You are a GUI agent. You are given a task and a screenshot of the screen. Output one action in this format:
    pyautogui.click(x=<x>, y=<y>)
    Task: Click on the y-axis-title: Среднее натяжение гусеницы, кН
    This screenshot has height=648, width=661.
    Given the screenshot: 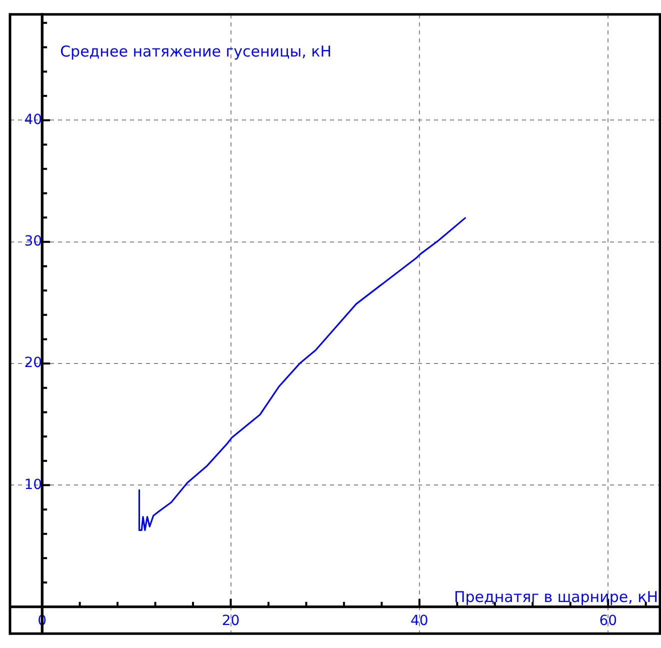 What is the action you would take?
    pyautogui.click(x=196, y=51)
    